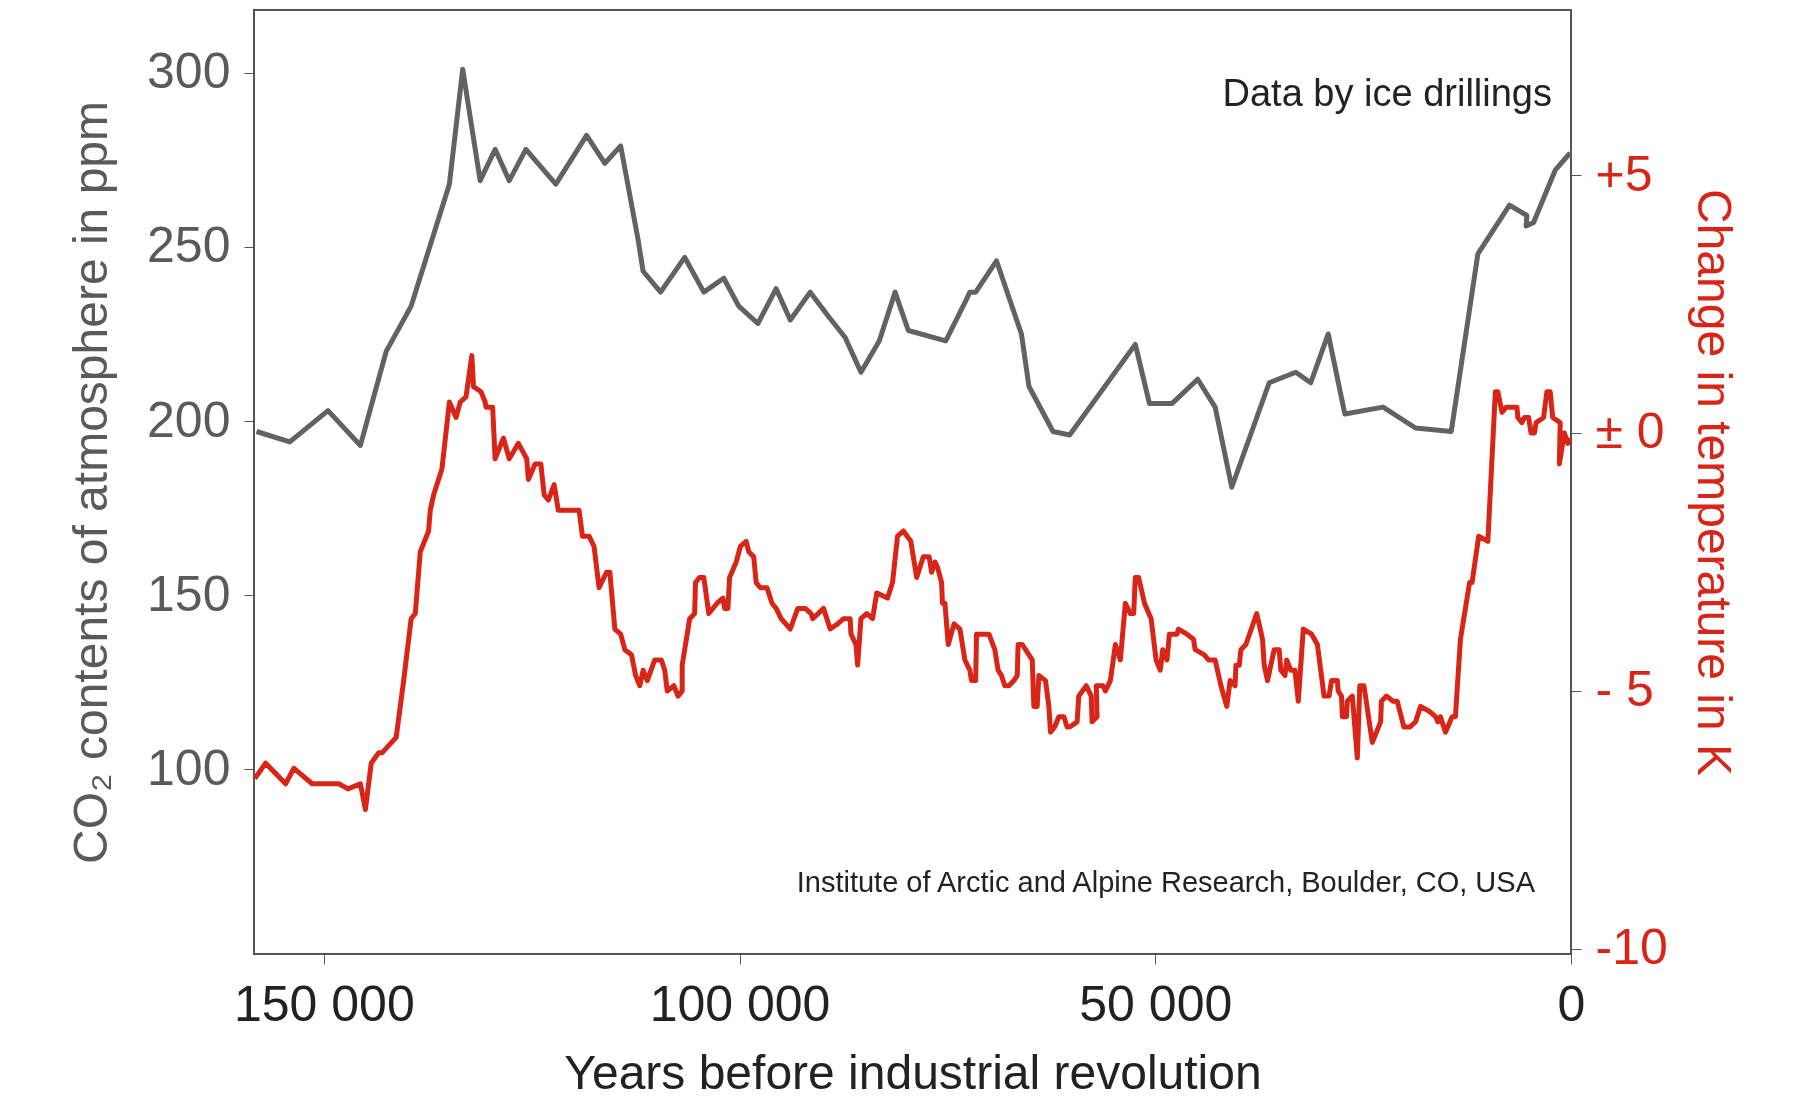 This screenshot has height=1111, width=1796. What do you see at coordinates (1624, 689) in the screenshot?
I see `y2-tick-label: - 5` at bounding box center [1624, 689].